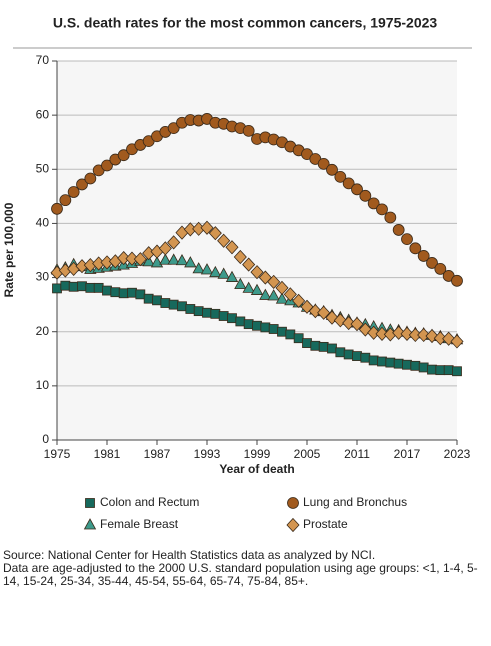  What do you see at coordinates (139, 524) in the screenshot?
I see `legend-label: Female Breast` at bounding box center [139, 524].